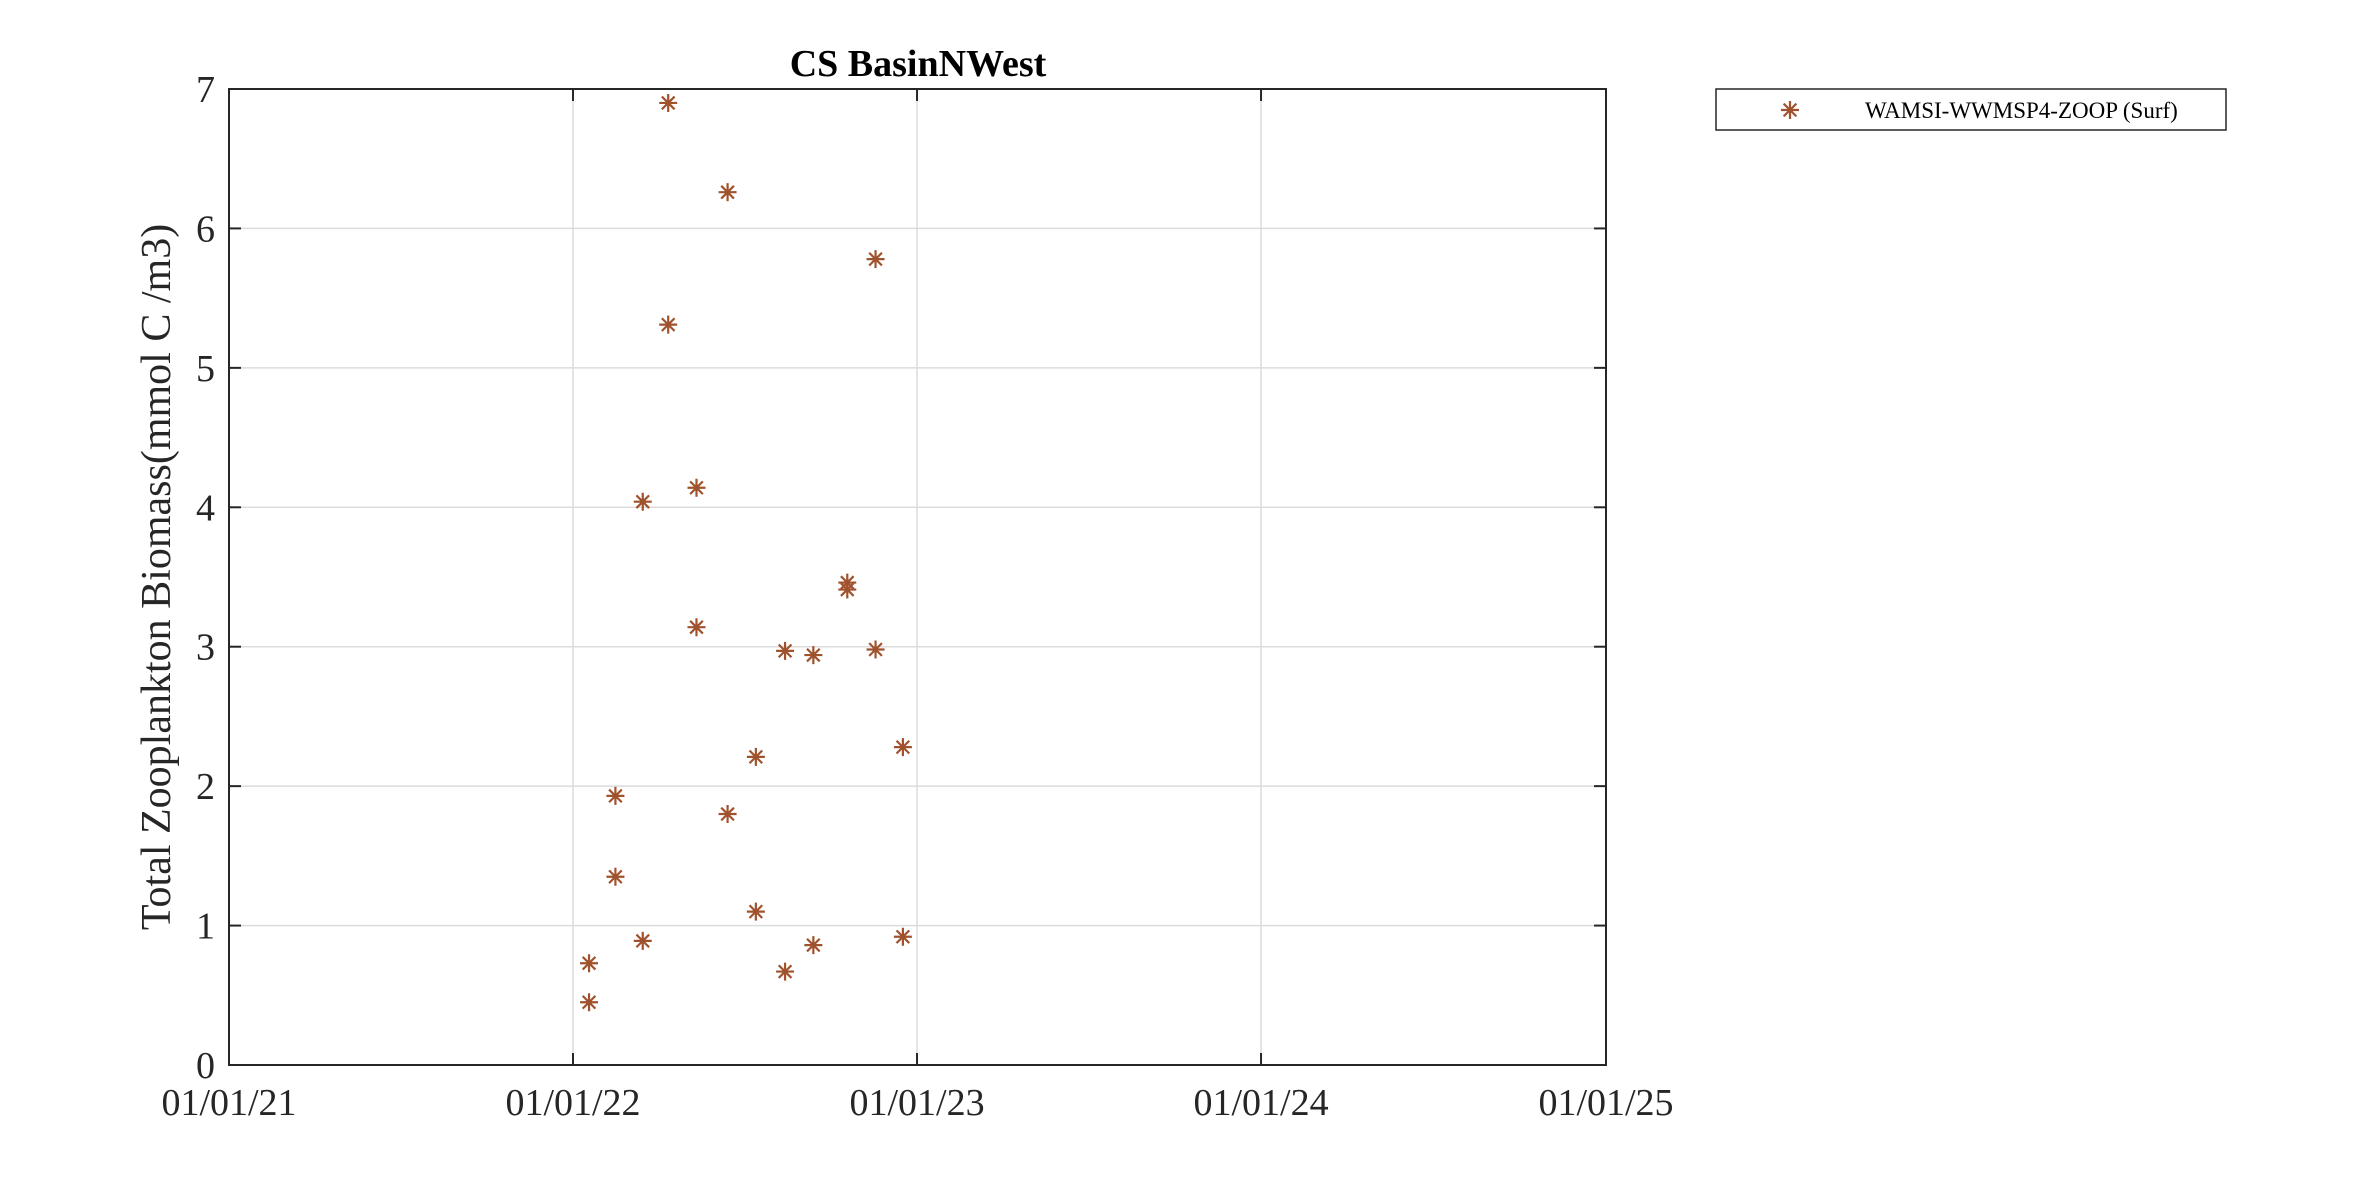  I want to click on y-tick-label: 6, so click(205, 229).